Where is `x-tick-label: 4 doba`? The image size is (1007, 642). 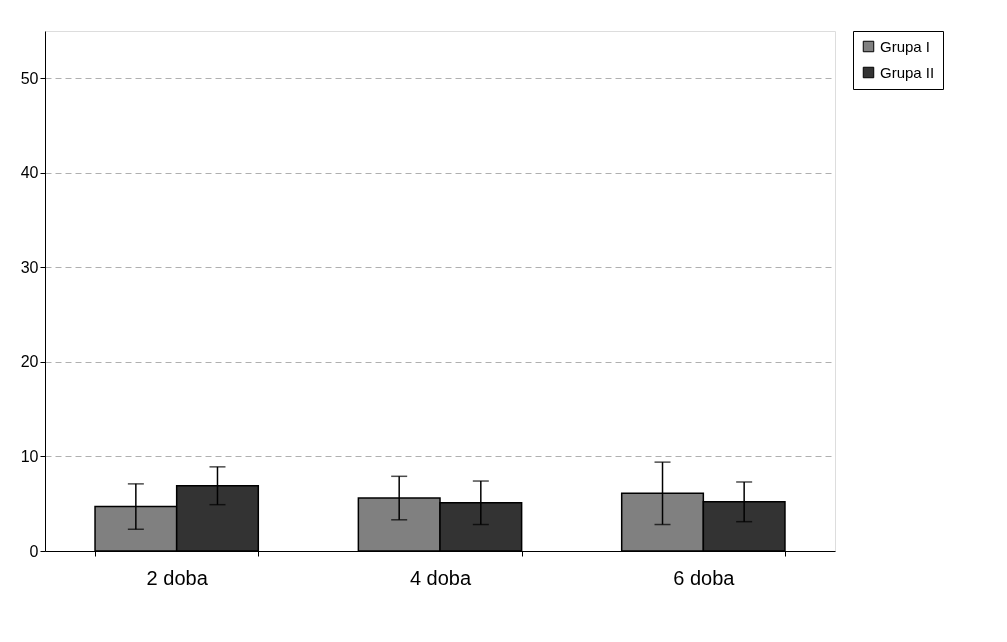 x-tick-label: 4 doba is located at coordinates (440, 577).